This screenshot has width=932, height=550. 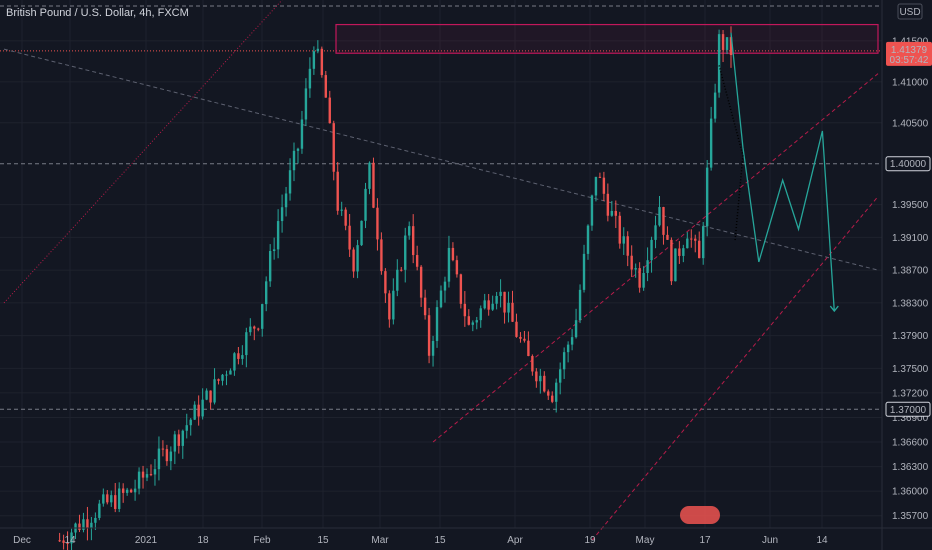 What do you see at coordinates (909, 60) in the screenshot?
I see `current-price-countdown: 03:57:42` at bounding box center [909, 60].